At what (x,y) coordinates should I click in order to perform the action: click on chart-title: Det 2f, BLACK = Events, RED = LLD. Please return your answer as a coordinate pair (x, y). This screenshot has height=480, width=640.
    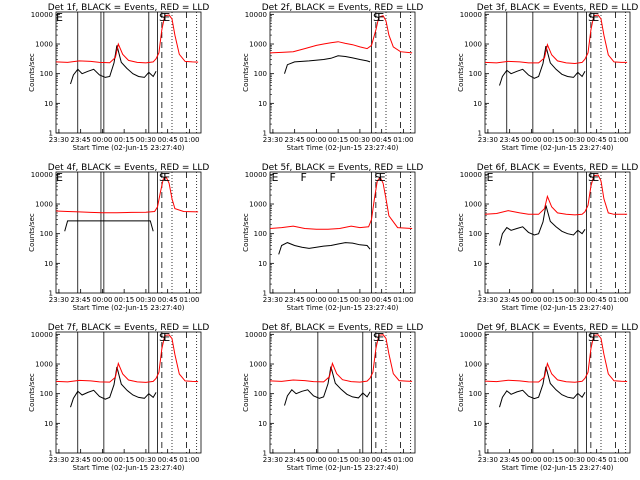
    Looking at the image, I should click on (343, 8).